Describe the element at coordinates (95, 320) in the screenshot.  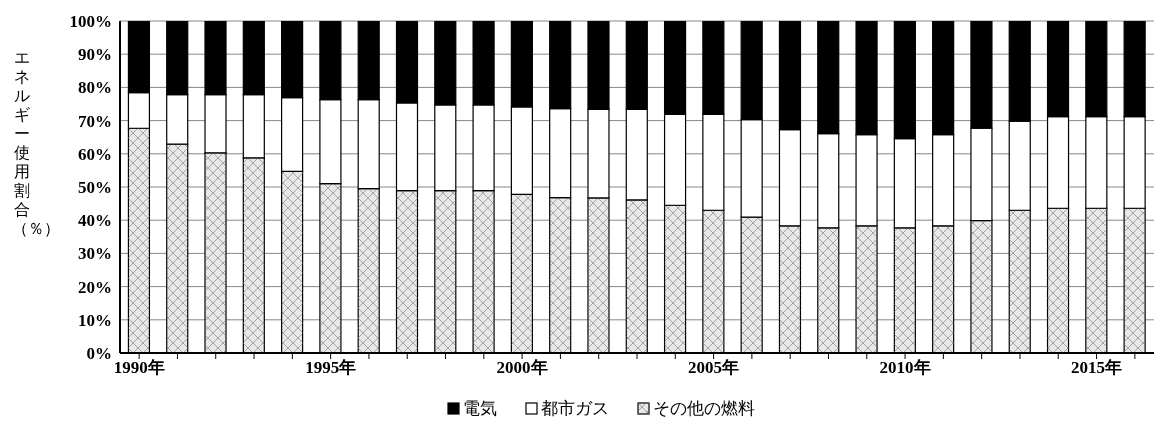
I see `y-tick-label: 10%` at that location.